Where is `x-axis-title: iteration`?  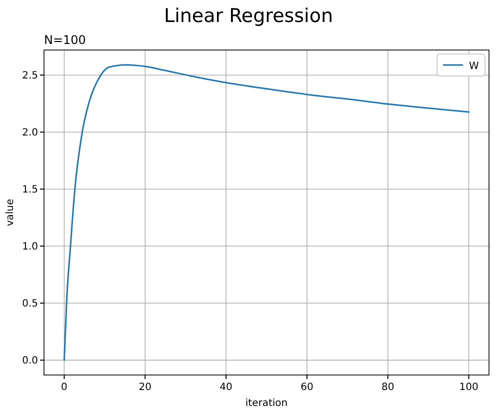
x-axis-title: iteration is located at coordinates (266, 403).